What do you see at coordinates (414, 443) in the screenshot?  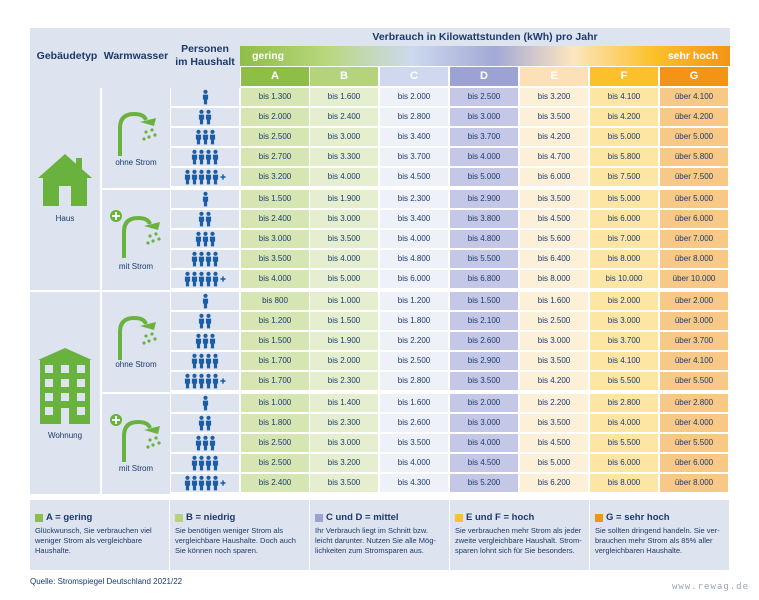 I see `value-cell-c: bis 3.500` at bounding box center [414, 443].